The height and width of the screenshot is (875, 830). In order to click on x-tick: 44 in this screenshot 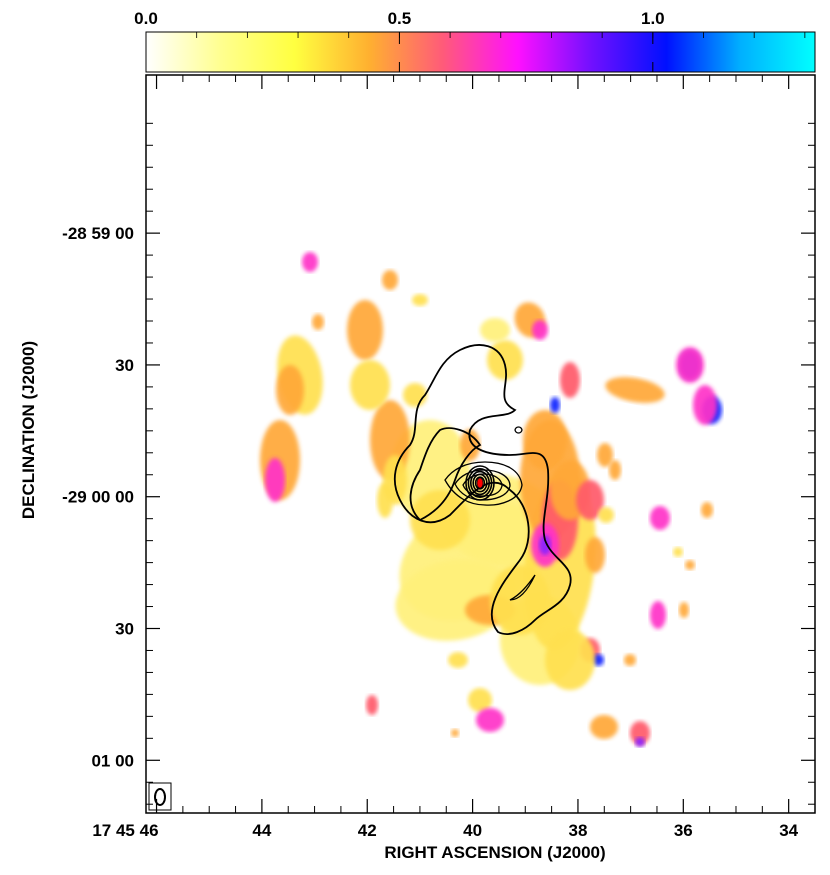, I will do `click(262, 457)`.